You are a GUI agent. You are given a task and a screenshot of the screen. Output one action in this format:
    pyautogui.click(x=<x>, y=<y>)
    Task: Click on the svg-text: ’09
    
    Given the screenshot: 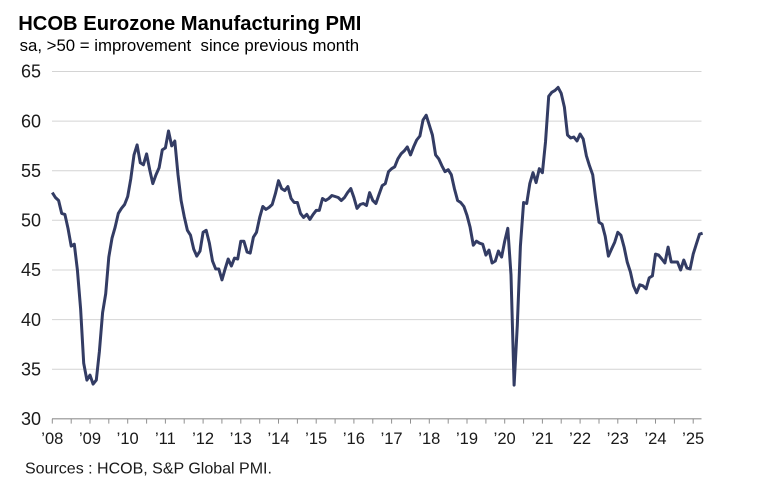 What is the action you would take?
    pyautogui.click(x=90, y=439)
    